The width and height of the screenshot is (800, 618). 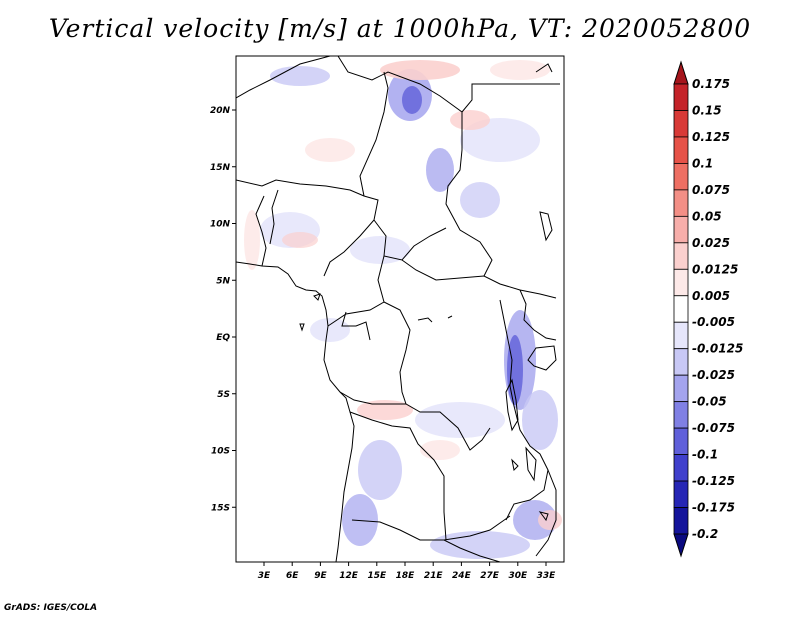 I want to click on lat-label: 10S, so click(x=220, y=452).